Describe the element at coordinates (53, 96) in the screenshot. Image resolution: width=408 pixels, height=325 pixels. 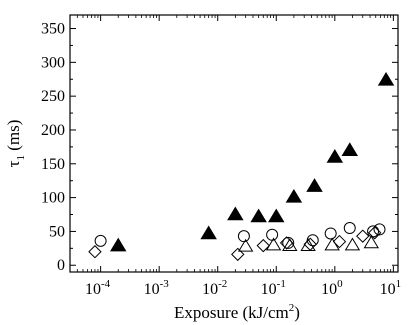
I see `y-tick-label: 250` at that location.